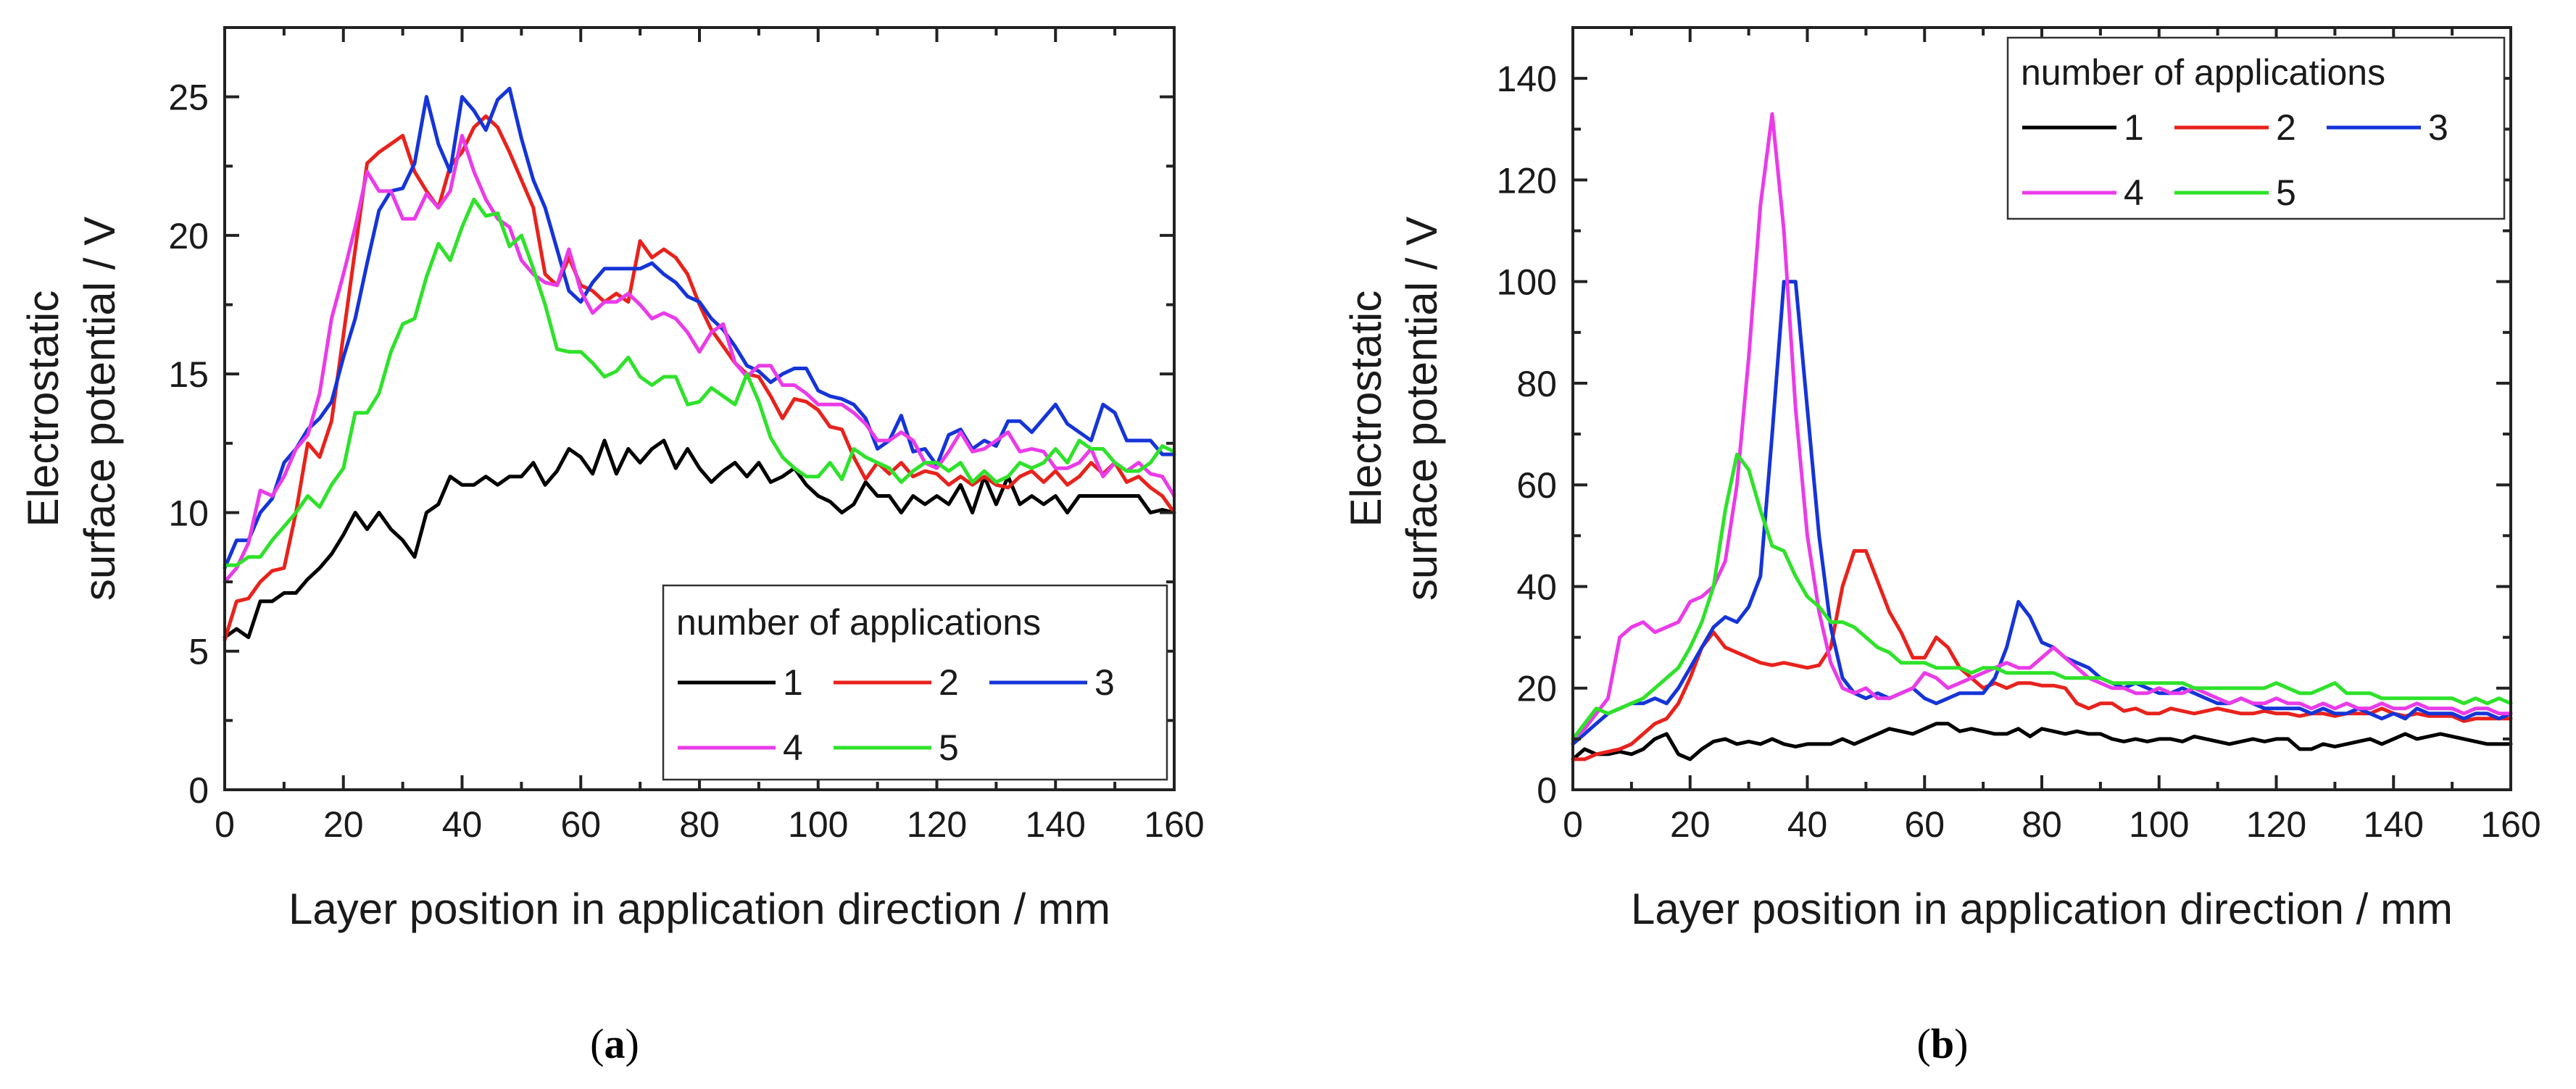  I want to click on panel-caption-letter: a, so click(615, 1043).